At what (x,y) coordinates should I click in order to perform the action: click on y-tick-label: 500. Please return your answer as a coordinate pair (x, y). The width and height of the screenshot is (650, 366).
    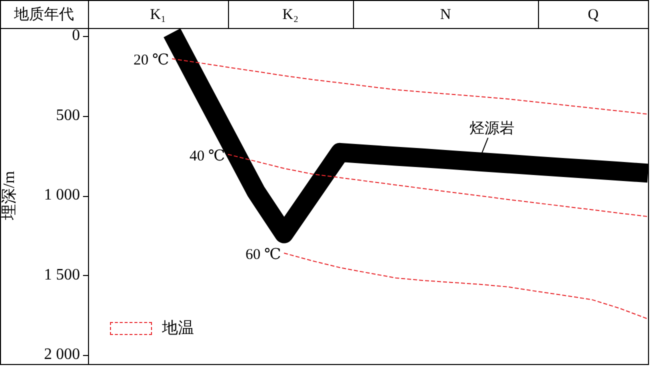
    Looking at the image, I should click on (68, 115).